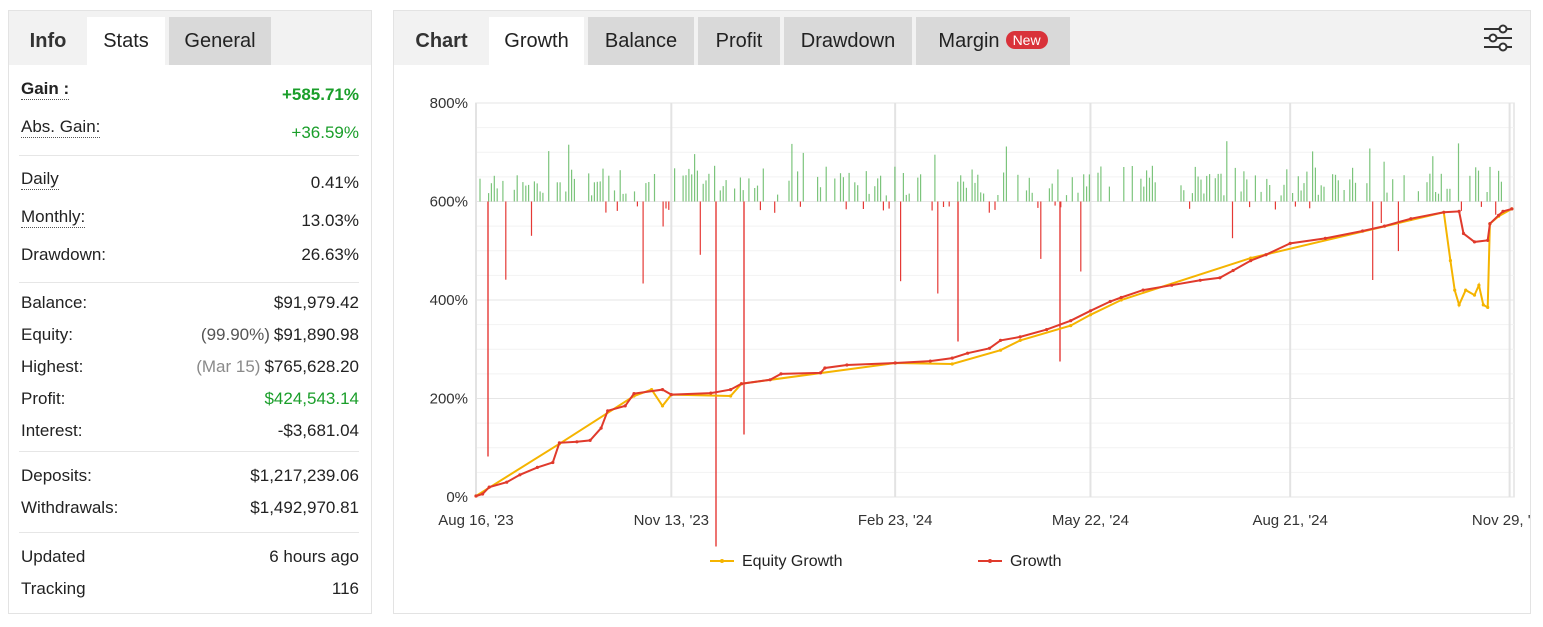  What do you see at coordinates (886, 561) in the screenshot?
I see `chart-legend: Equity Growth Growth` at bounding box center [886, 561].